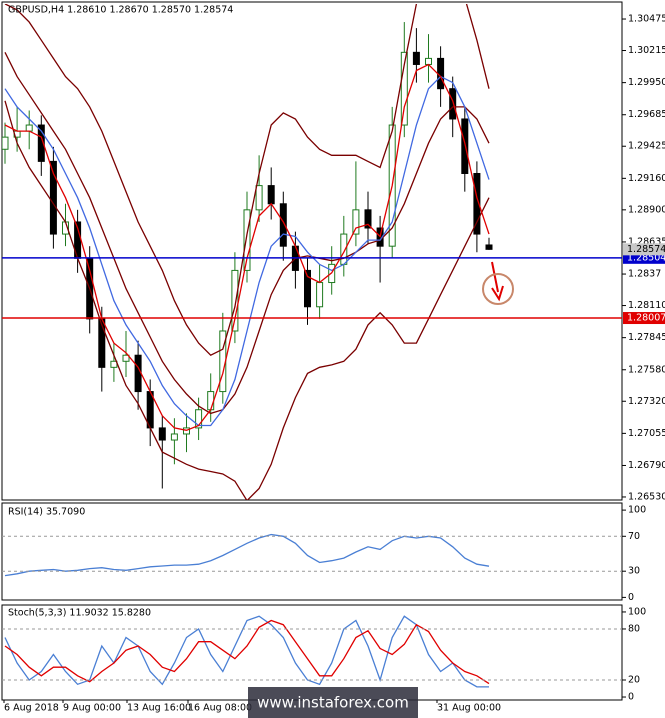  What do you see at coordinates (646, 337) in the screenshot?
I see `y-tick-label: 1.27845` at bounding box center [646, 337].